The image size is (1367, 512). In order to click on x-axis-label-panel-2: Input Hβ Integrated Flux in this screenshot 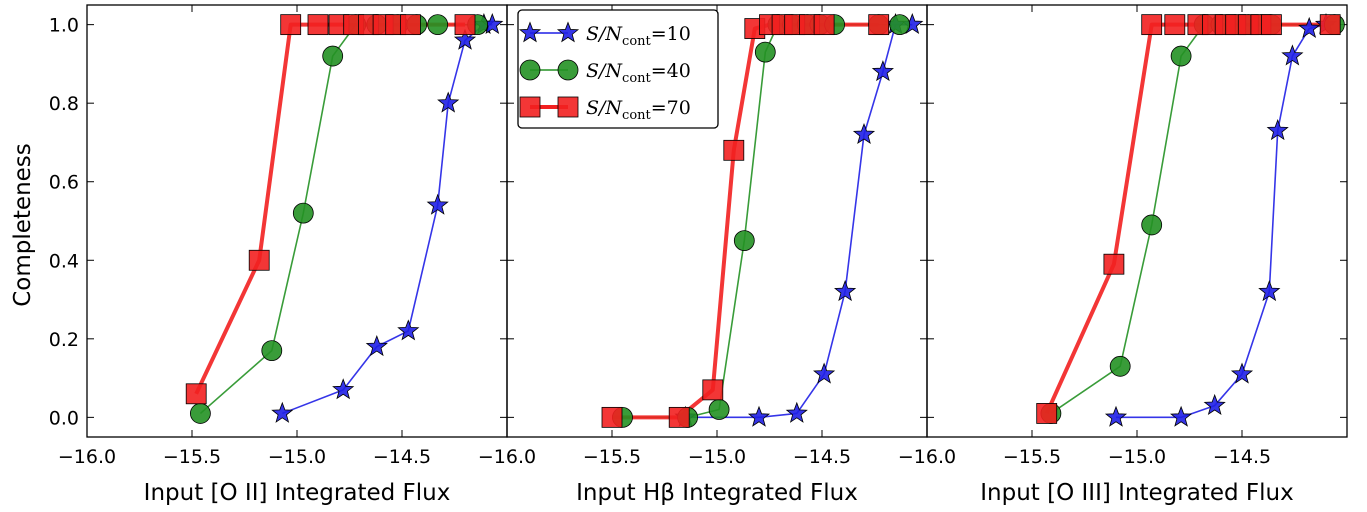, I will do `click(717, 493)`.